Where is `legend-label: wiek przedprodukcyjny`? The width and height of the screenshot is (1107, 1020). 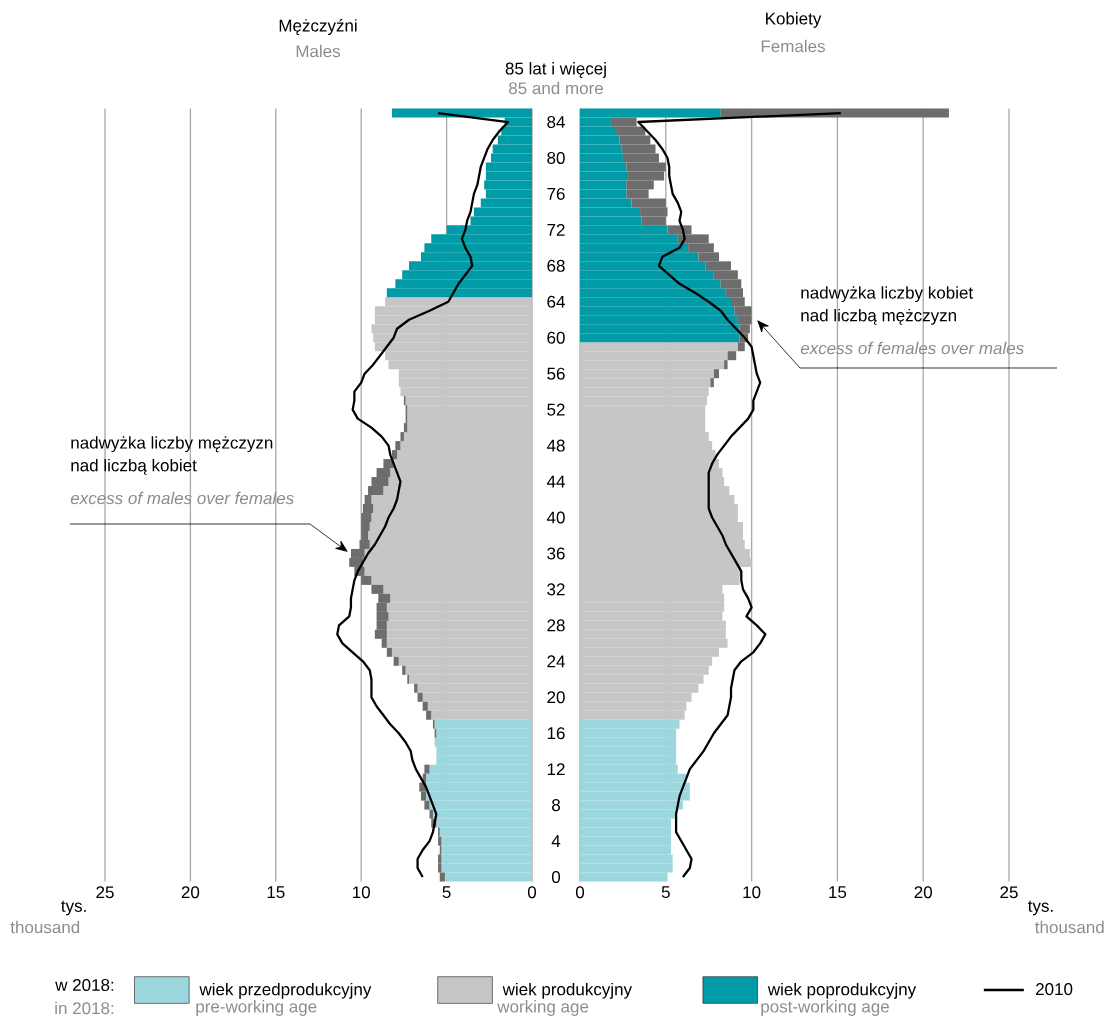 legend-label: wiek przedprodukcyjny is located at coordinates (285, 990).